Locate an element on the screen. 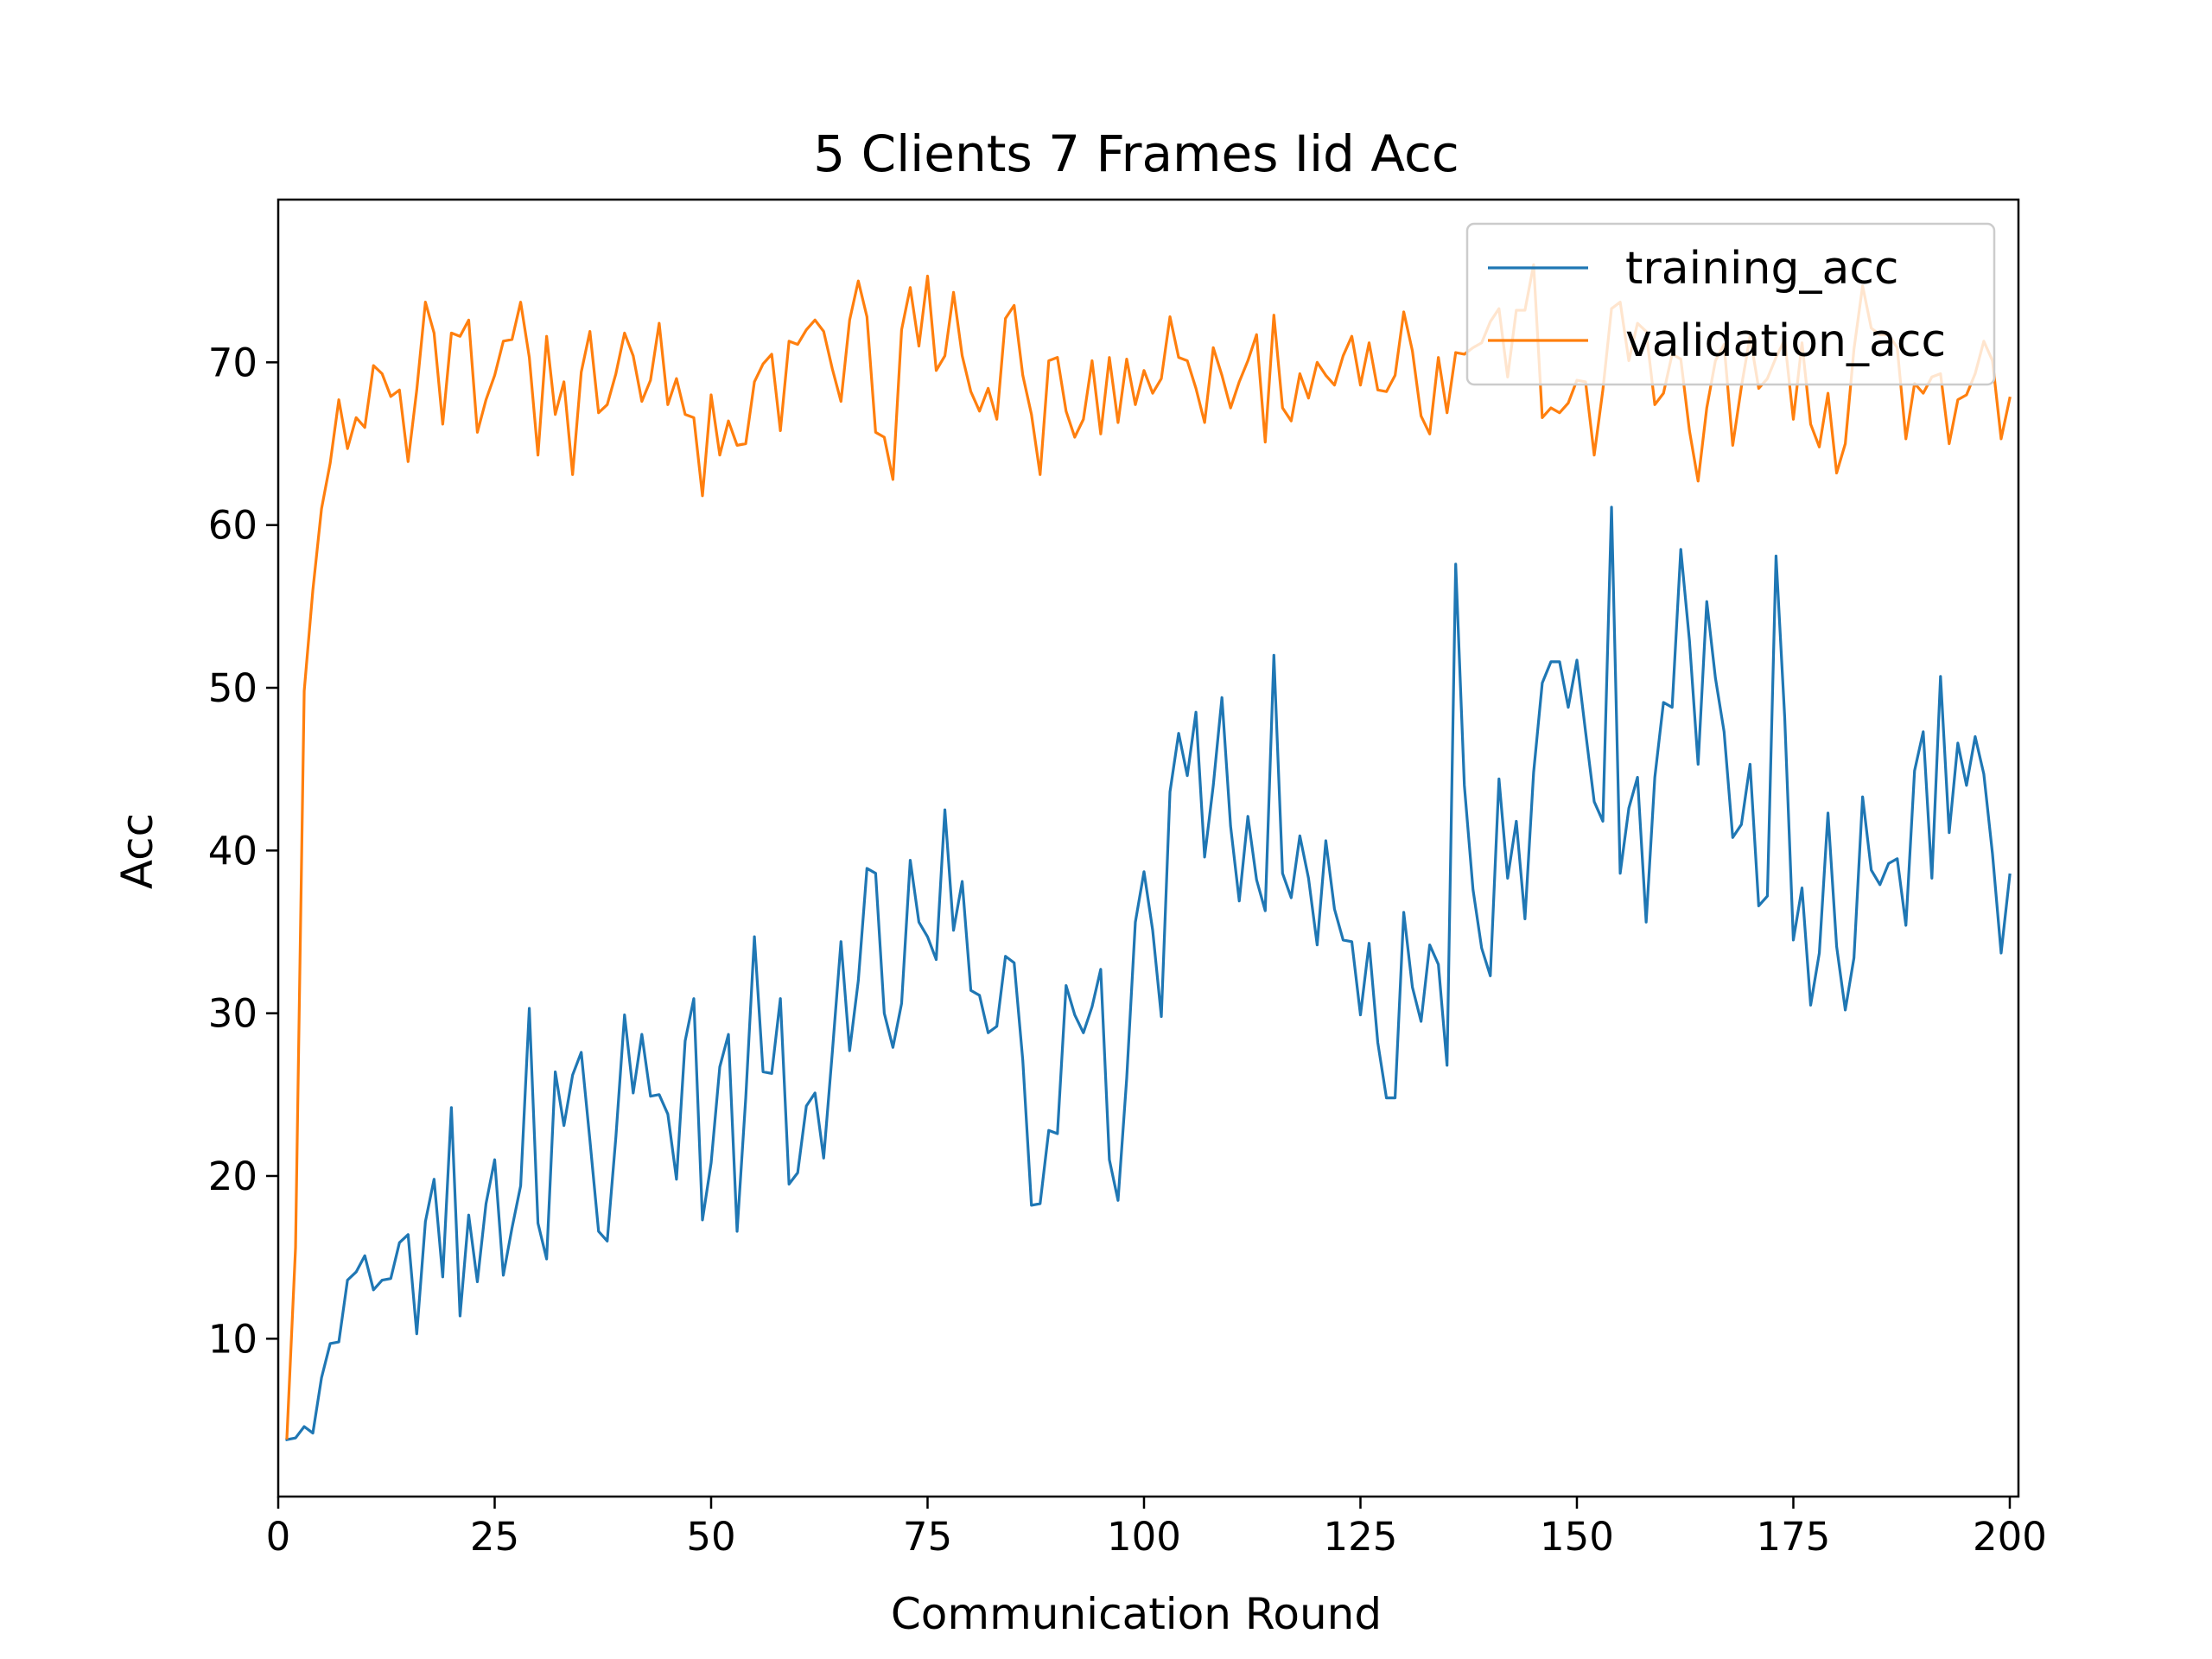  legend-box is located at coordinates (1730, 304).